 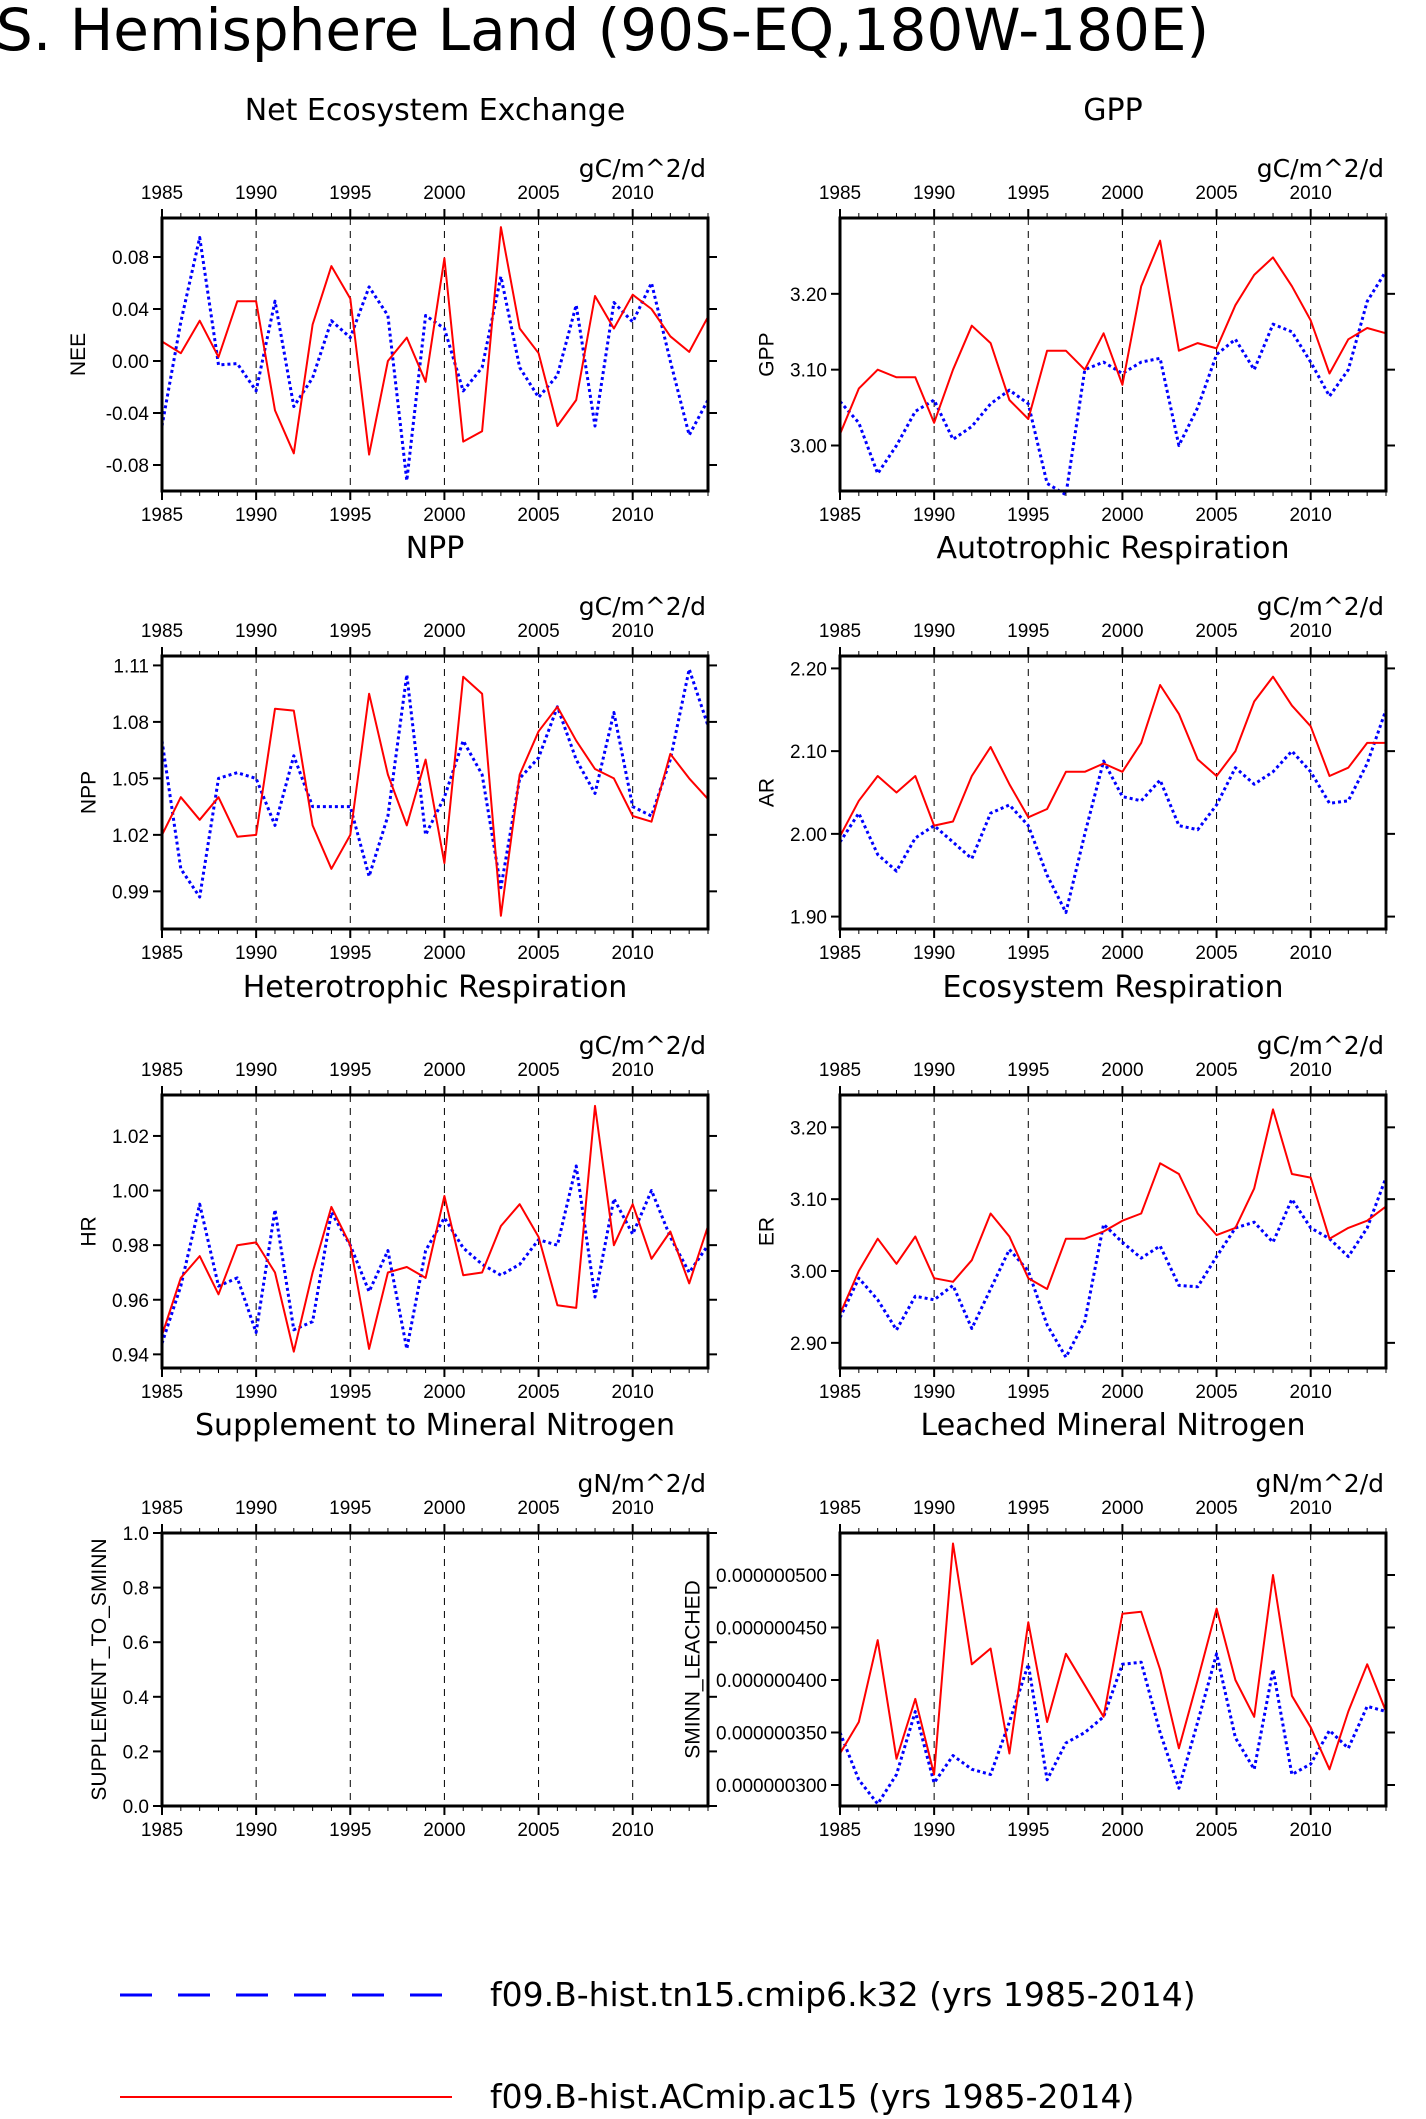 What do you see at coordinates (435, 987) in the screenshot?
I see `panel-title: Heterotrophic Respiration` at bounding box center [435, 987].